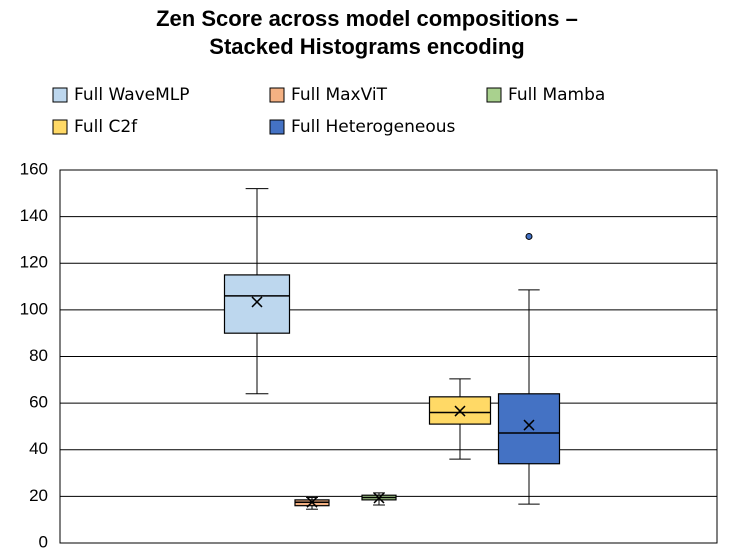 The image size is (735, 554). What do you see at coordinates (38, 495) in the screenshot?
I see `y-tick-label: 20` at bounding box center [38, 495].